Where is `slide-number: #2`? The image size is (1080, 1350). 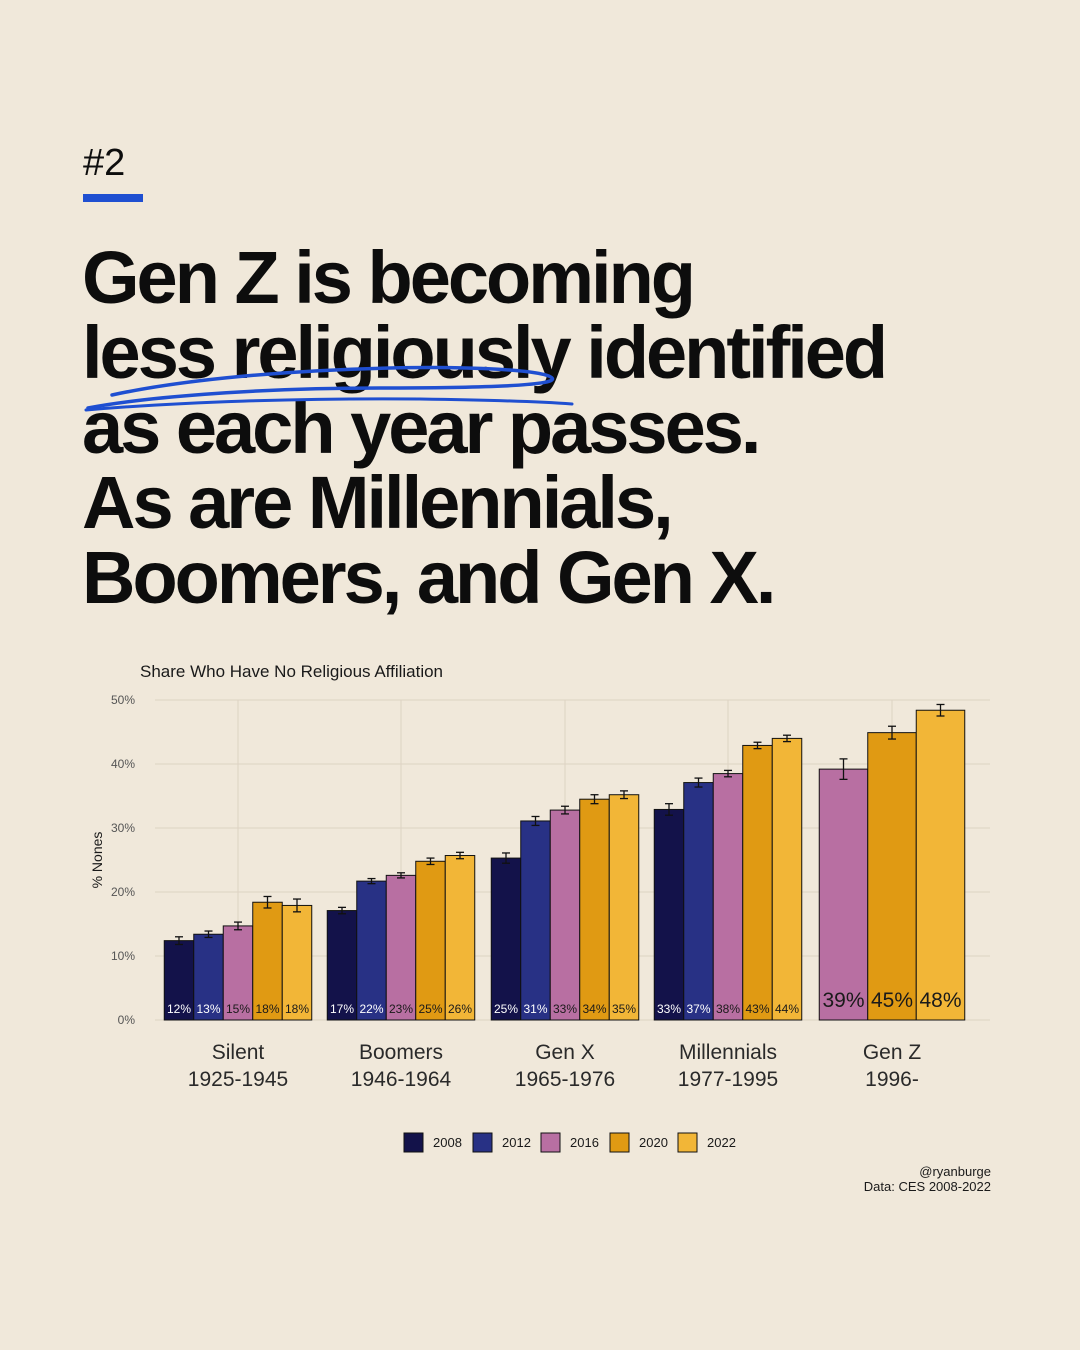 slide-number: #2 is located at coordinates (104, 163).